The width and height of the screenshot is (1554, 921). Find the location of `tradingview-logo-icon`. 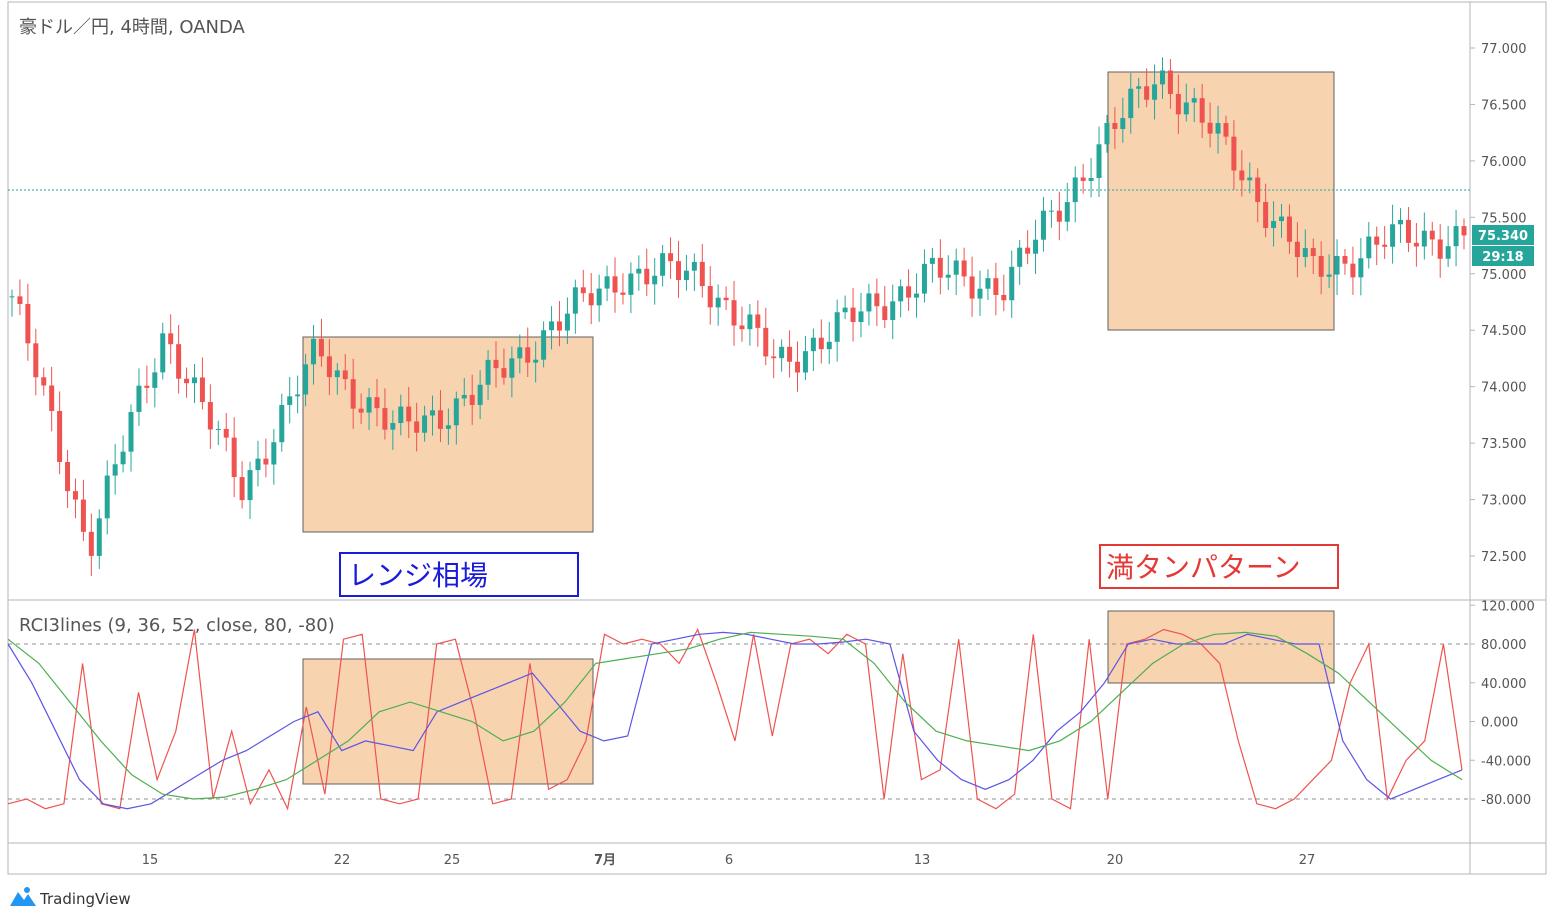

tradingview-logo-icon is located at coordinates (23, 896).